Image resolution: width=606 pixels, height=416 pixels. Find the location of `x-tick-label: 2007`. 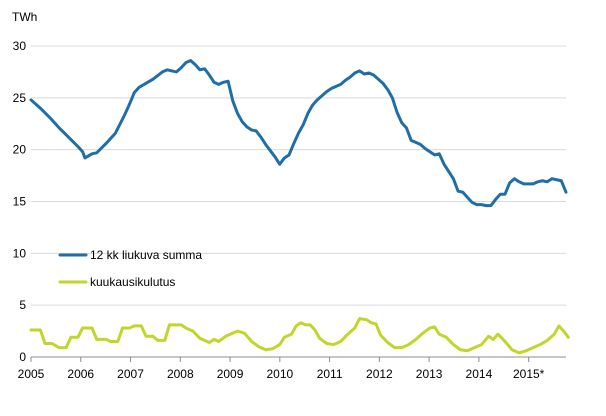

x-tick-label: 2007 is located at coordinates (130, 374).